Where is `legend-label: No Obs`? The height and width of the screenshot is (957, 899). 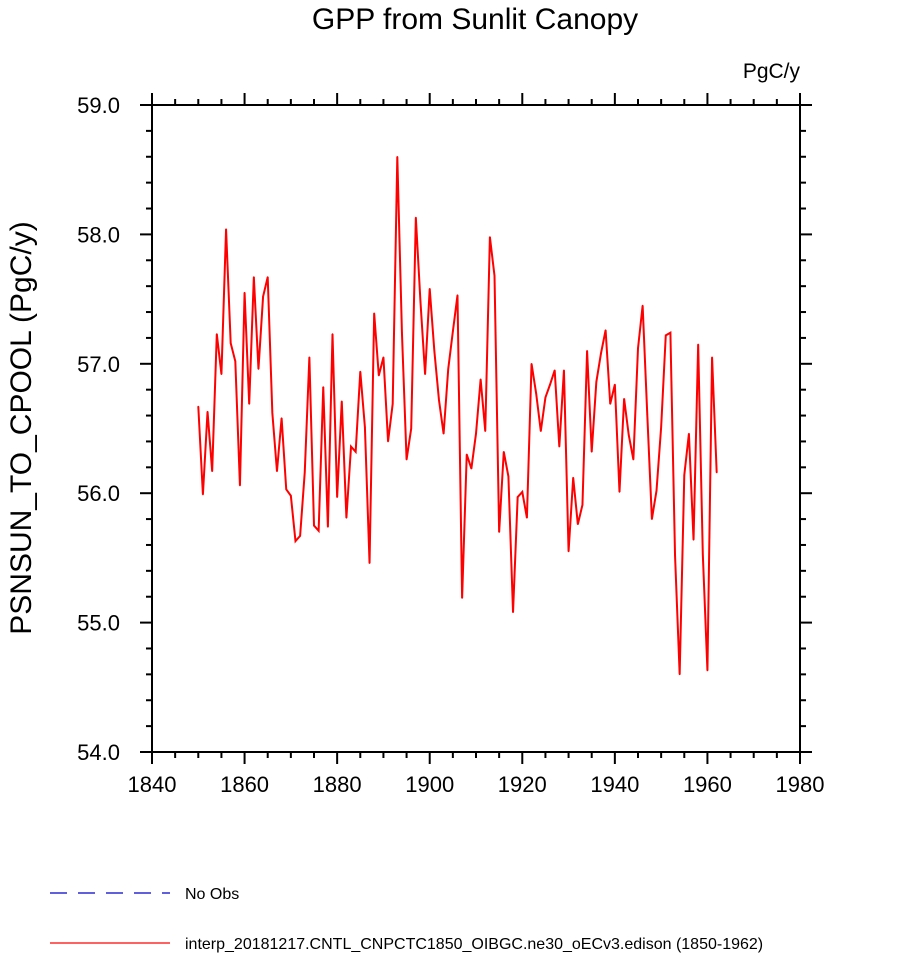
legend-label: No Obs is located at coordinates (212, 894).